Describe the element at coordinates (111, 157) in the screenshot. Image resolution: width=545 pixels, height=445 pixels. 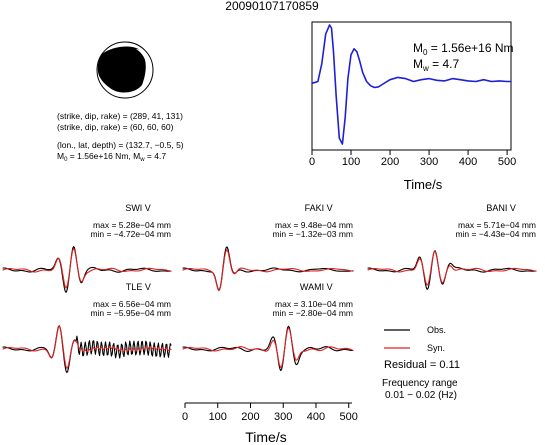
I see `mechanism-line4: M0 = 1.56e+16 Nm, Mw = 4.7` at that location.